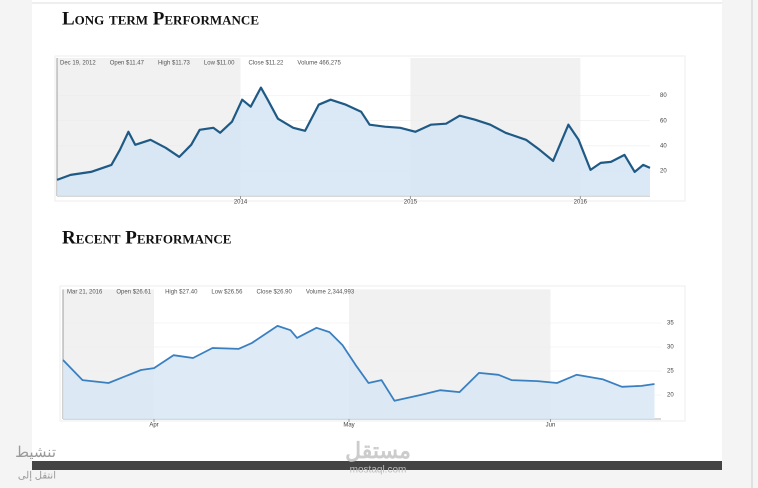 Image resolution: width=758 pixels, height=488 pixels. What do you see at coordinates (319, 64) in the screenshot?
I see `info-item: Volume 466,275` at bounding box center [319, 64].